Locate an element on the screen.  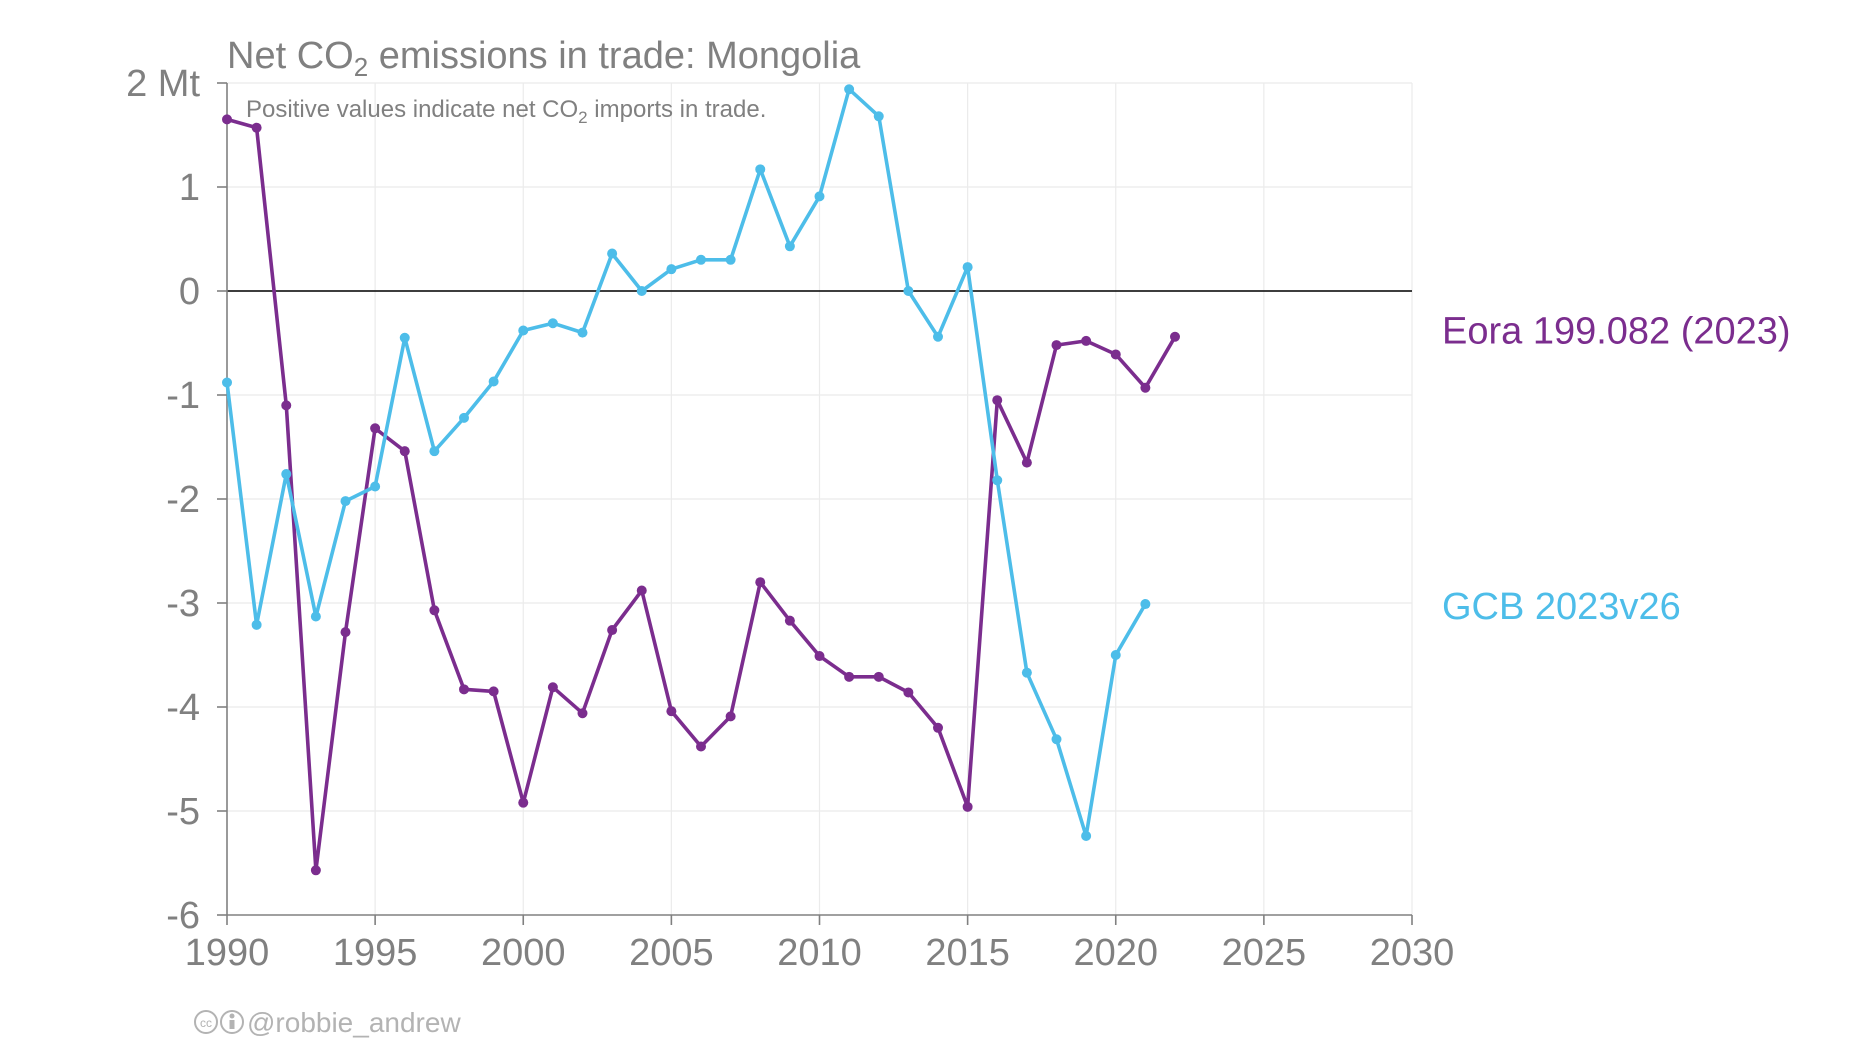
chart-title-part-1: Net CO is located at coordinates (290, 56).